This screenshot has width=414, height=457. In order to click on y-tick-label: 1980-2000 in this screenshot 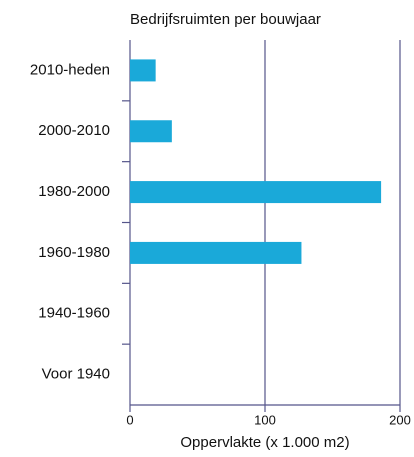, I will do `click(74, 191)`.